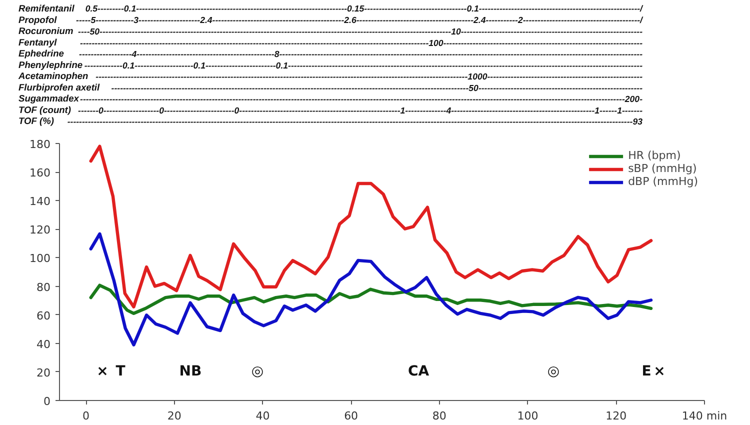 Image resolution: width=750 pixels, height=425 pixels. I want to click on legend-label: HR (bpm), so click(654, 155).